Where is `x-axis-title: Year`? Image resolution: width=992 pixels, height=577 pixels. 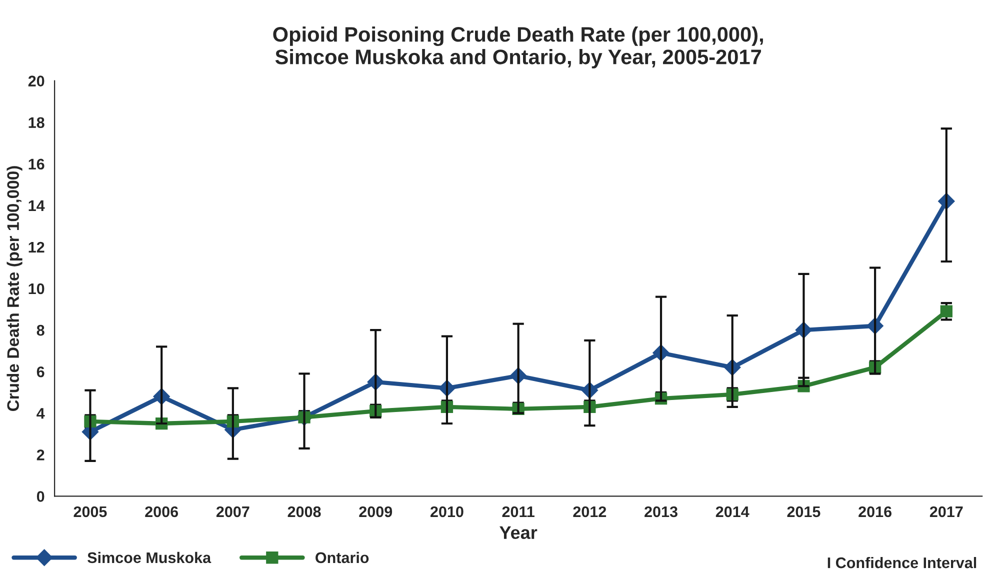 x-axis-title: Year is located at coordinates (519, 532).